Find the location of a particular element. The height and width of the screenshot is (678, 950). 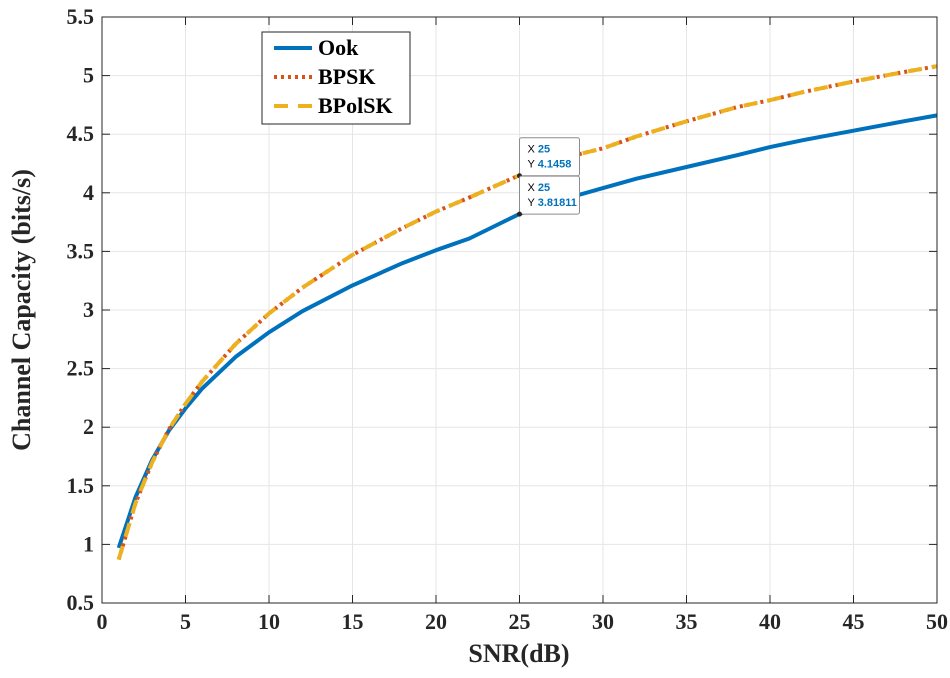

y-tick-label: 2 is located at coordinates (88, 426).